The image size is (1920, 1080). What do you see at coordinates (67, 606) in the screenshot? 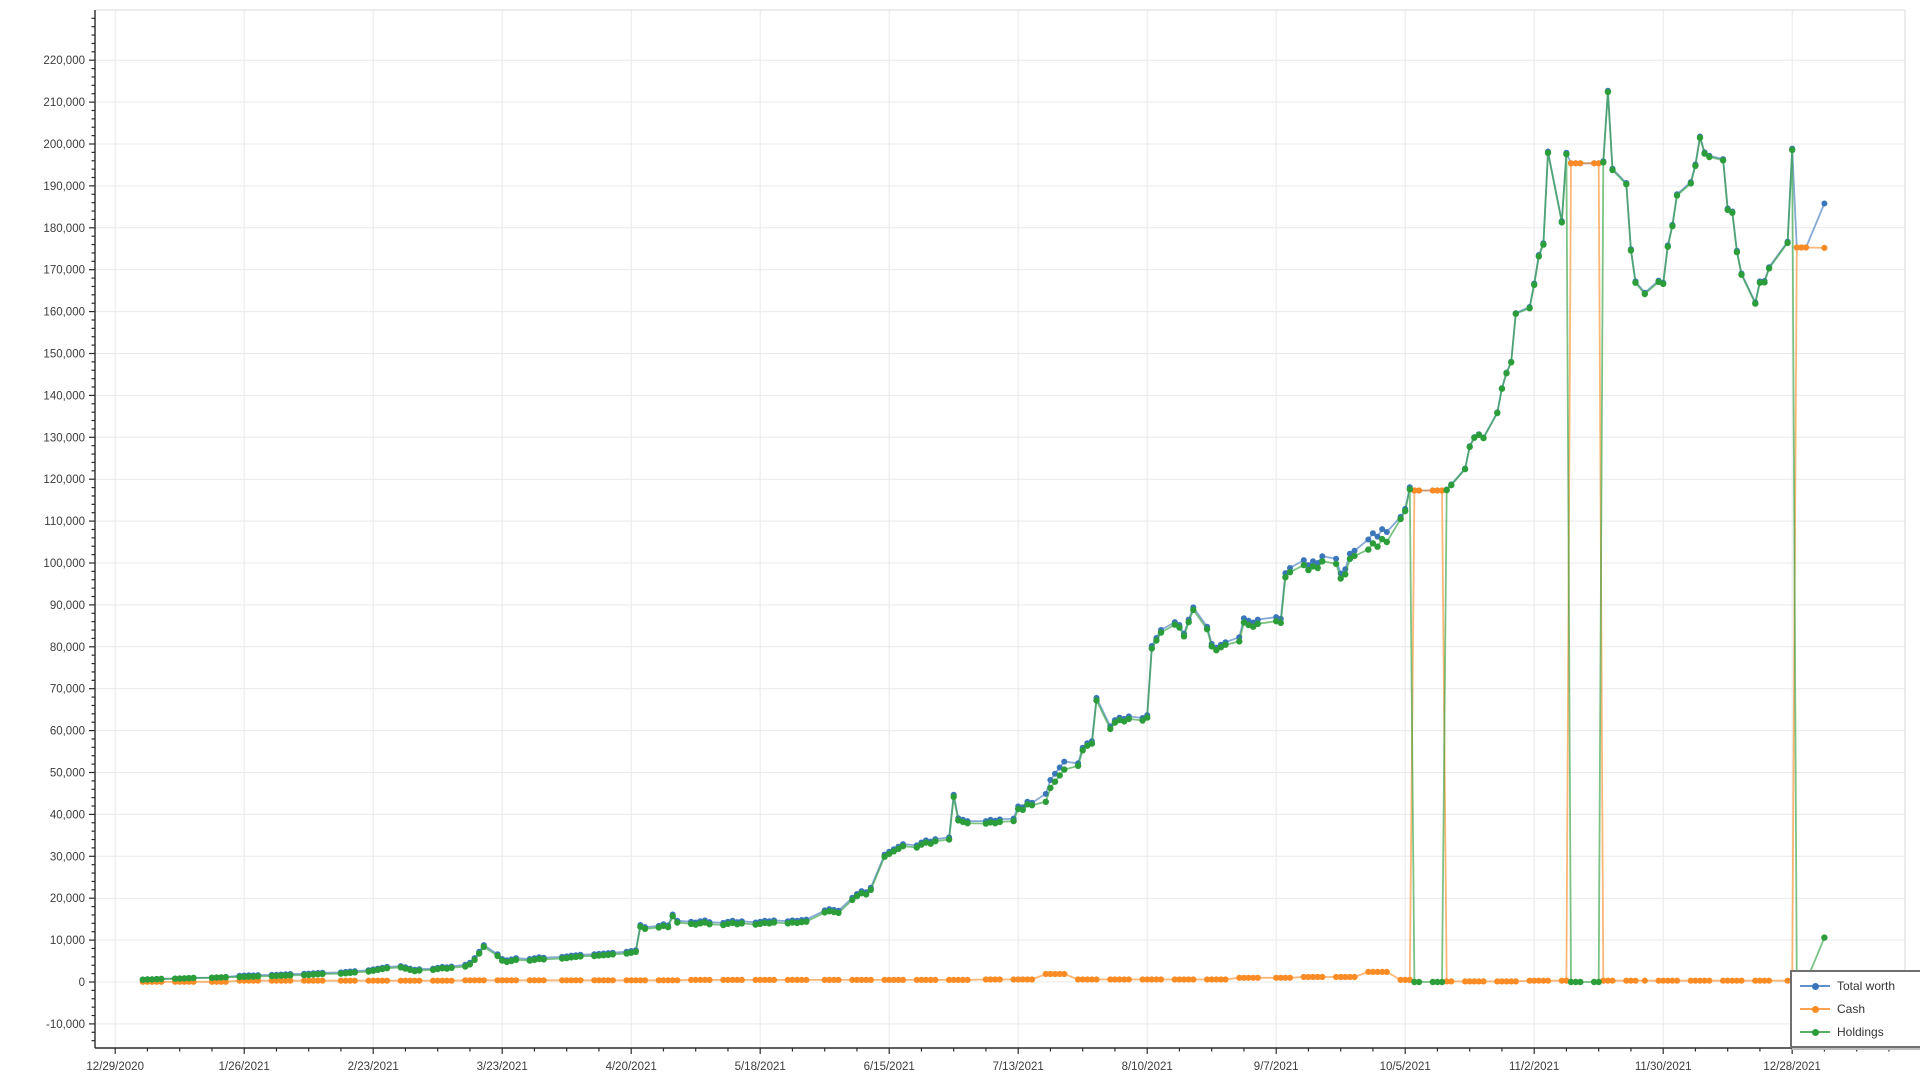
I see `y-axis-tick-label: 90,000` at bounding box center [67, 606].